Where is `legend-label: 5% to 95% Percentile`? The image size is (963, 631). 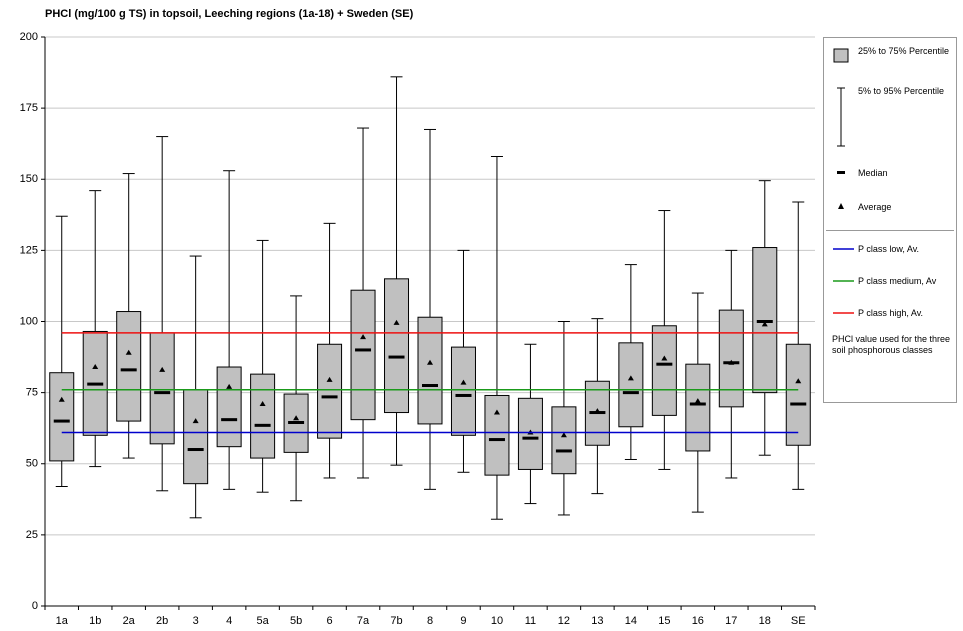
legend-label: 5% to 95% Percentile is located at coordinates (901, 91).